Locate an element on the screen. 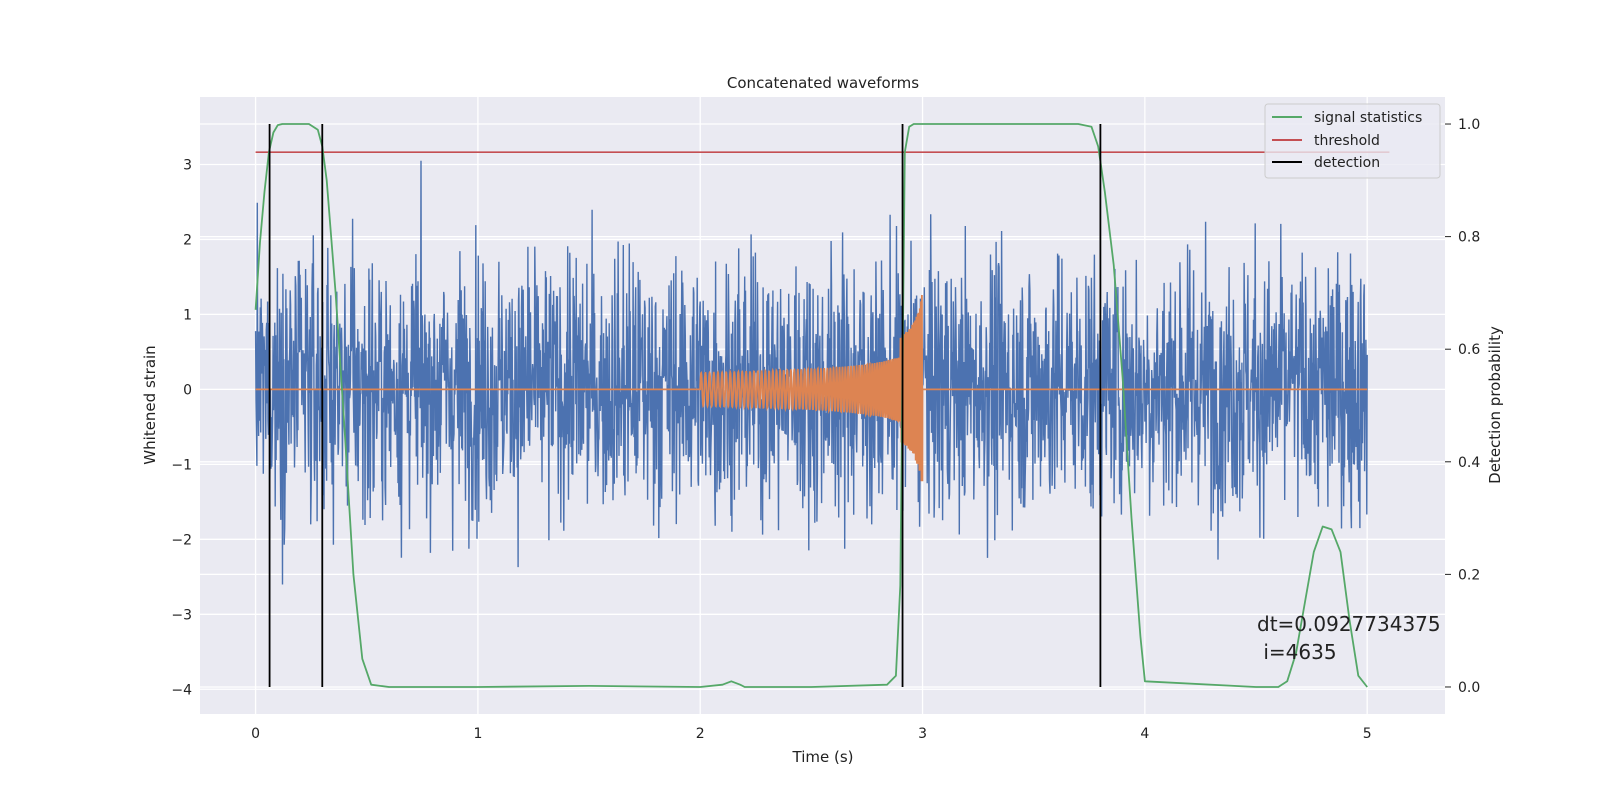 The width and height of the screenshot is (1600, 800). legend-label-detection: detection is located at coordinates (1347, 163).